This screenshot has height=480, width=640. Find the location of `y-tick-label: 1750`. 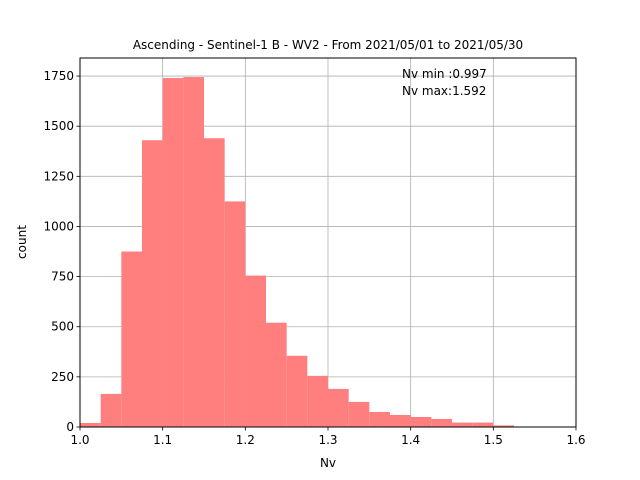

y-tick-label: 1750 is located at coordinates (58, 76).